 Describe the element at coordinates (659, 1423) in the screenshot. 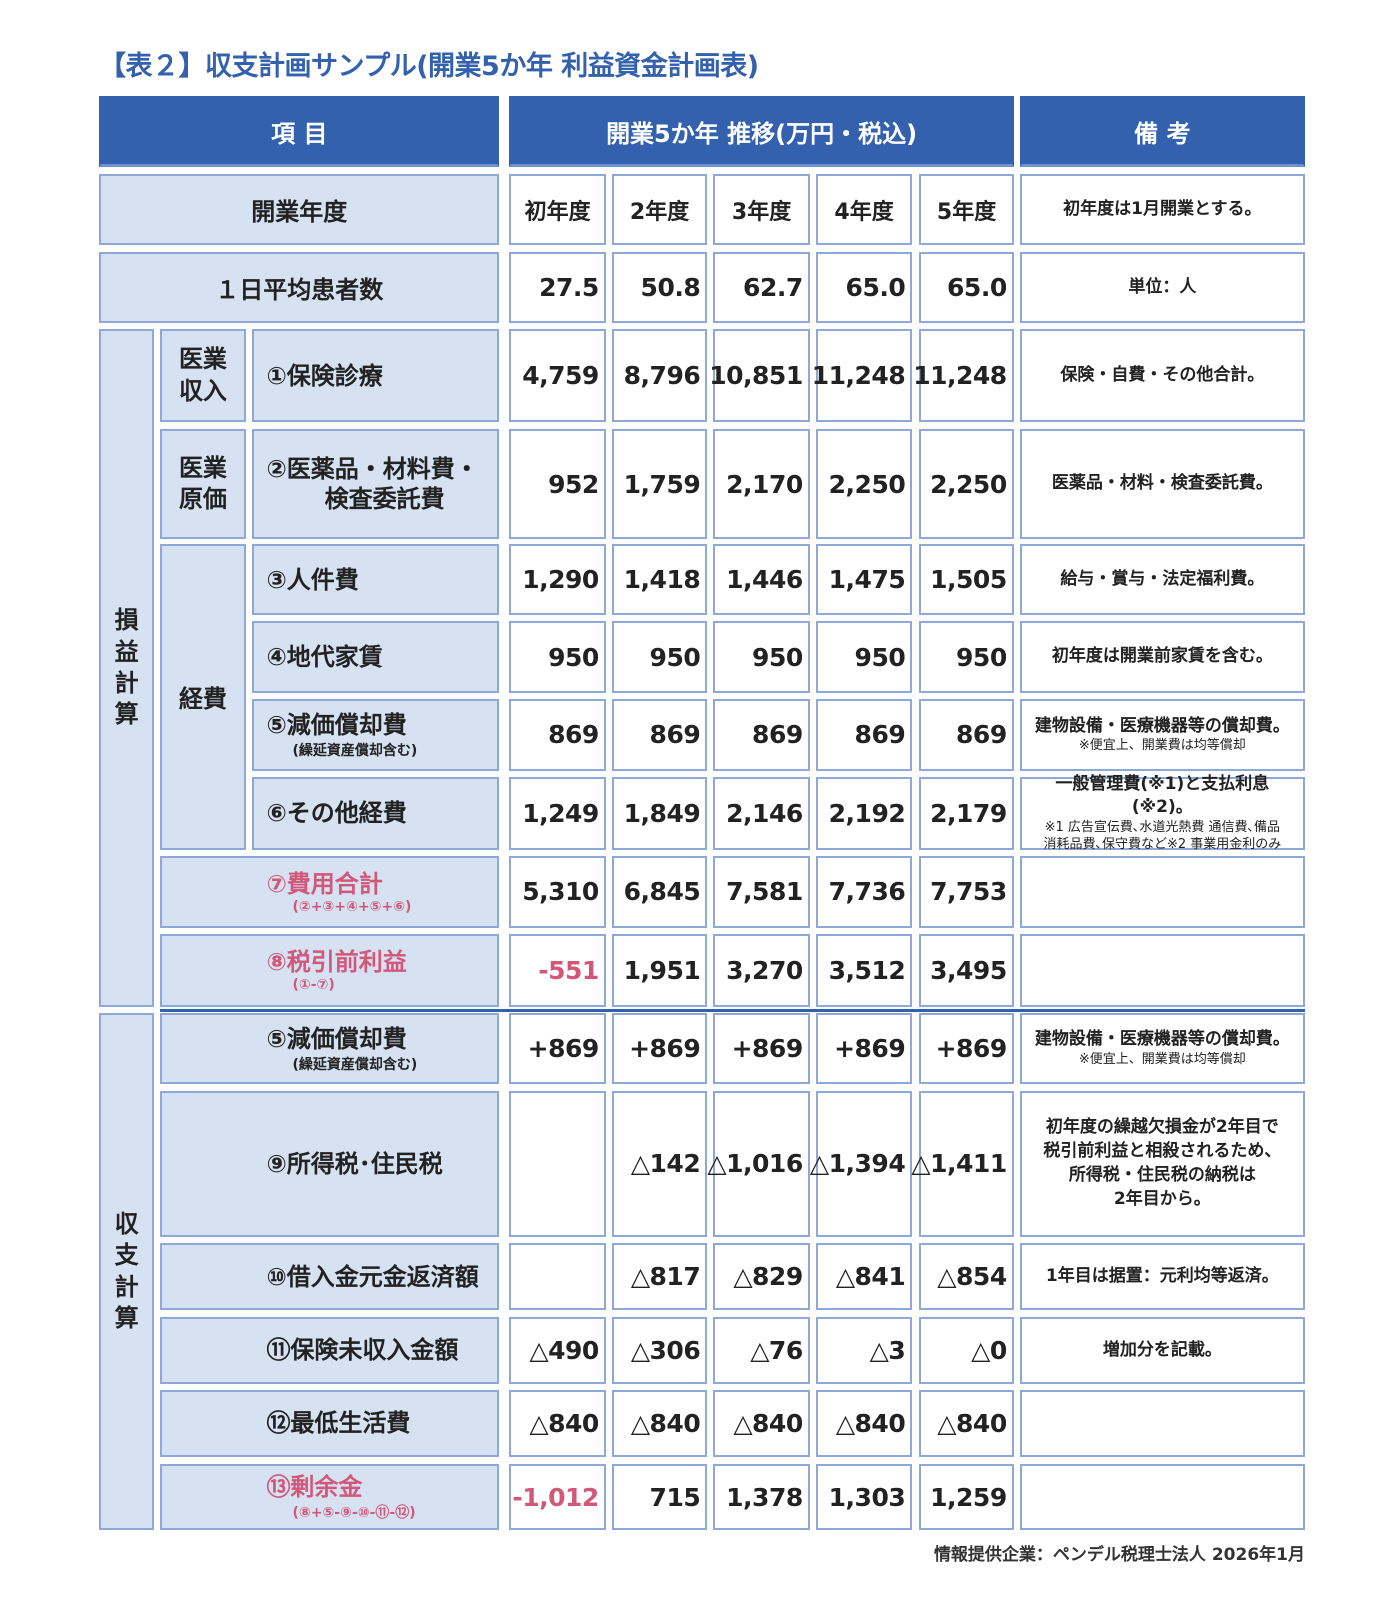

I see `row-value: △840` at that location.